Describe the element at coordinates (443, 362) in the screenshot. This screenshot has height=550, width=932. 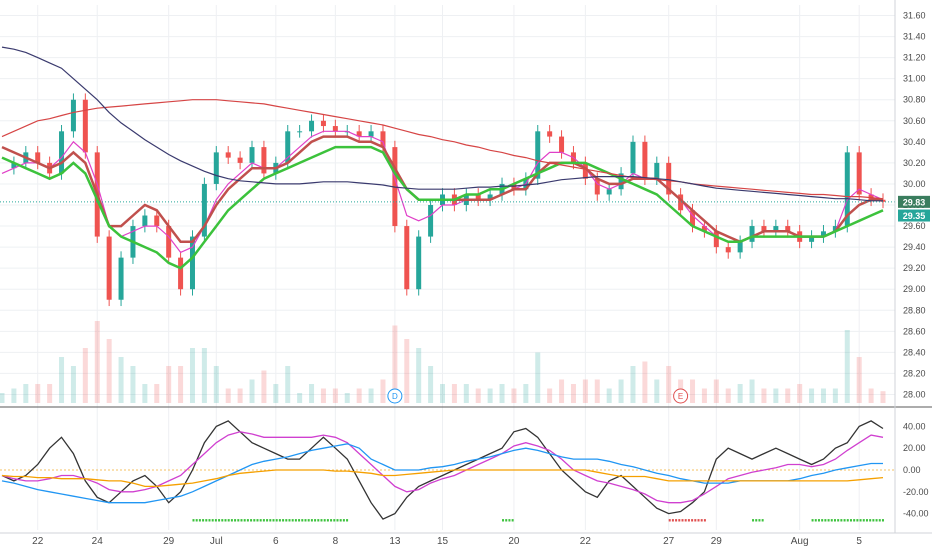
I see `volume-bars` at that location.